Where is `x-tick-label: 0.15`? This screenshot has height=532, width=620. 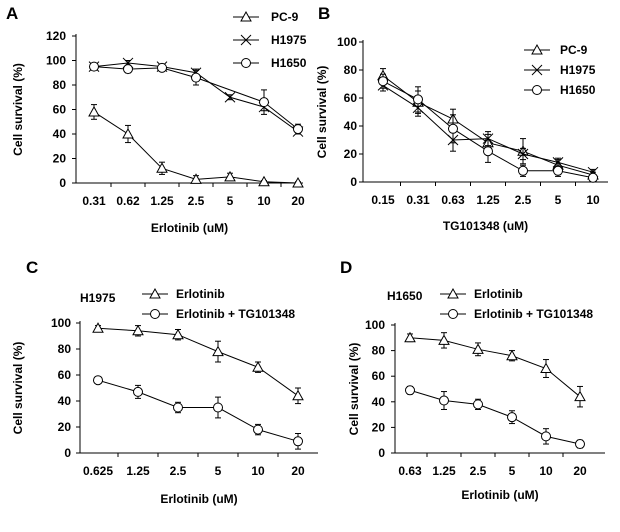
x-tick-label: 0.15 is located at coordinates (383, 200).